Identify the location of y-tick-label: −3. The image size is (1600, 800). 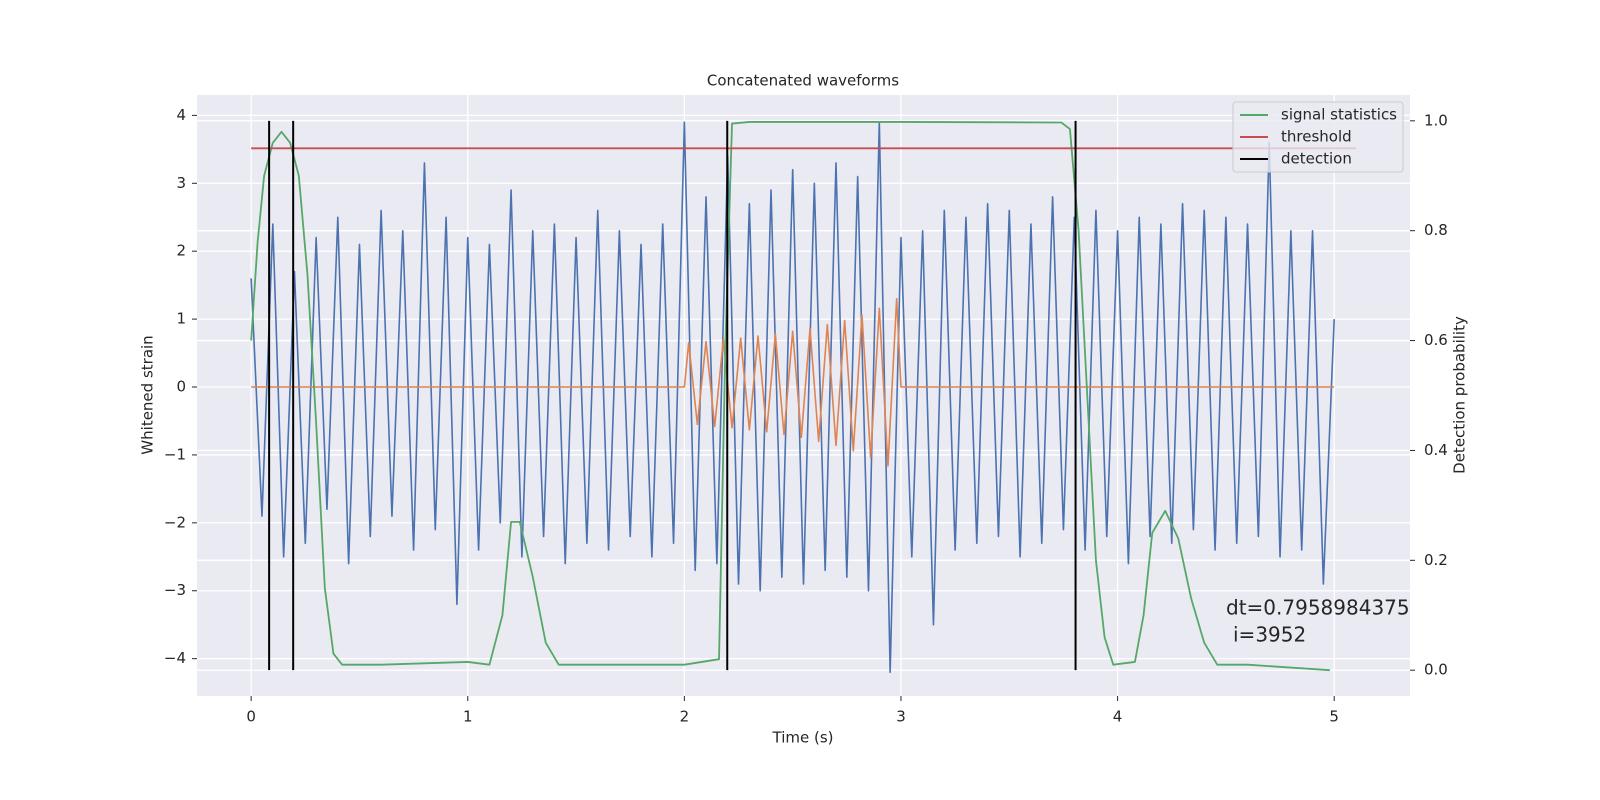
(175, 590).